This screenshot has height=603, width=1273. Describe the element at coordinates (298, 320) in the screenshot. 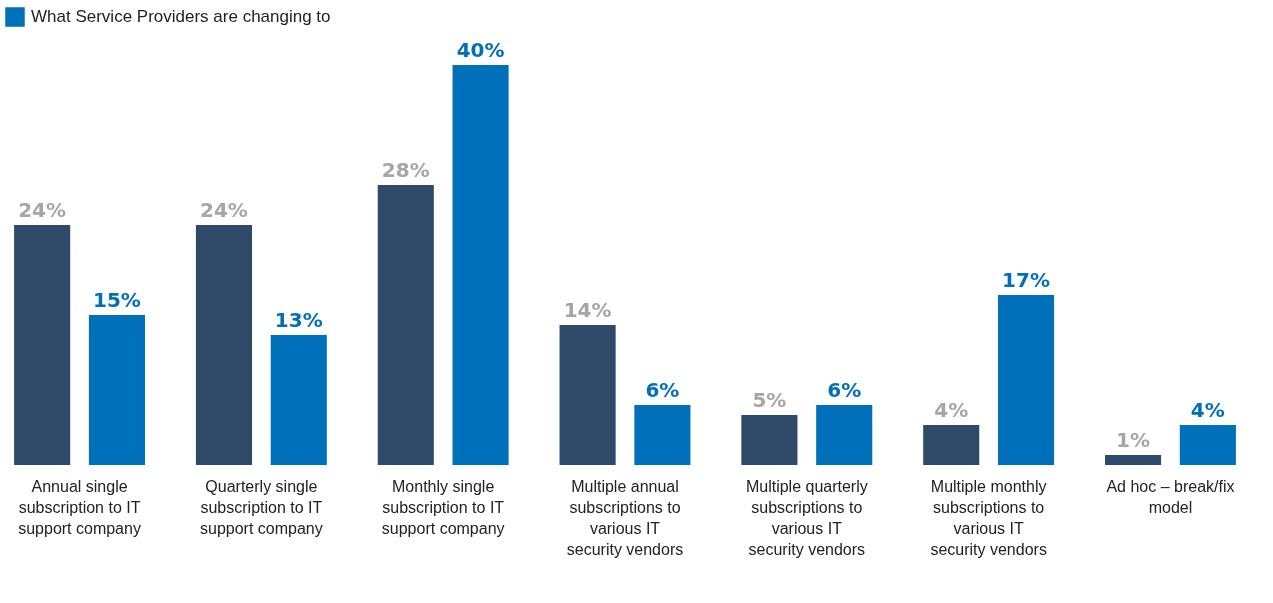

I see `data-label: 13%` at that location.